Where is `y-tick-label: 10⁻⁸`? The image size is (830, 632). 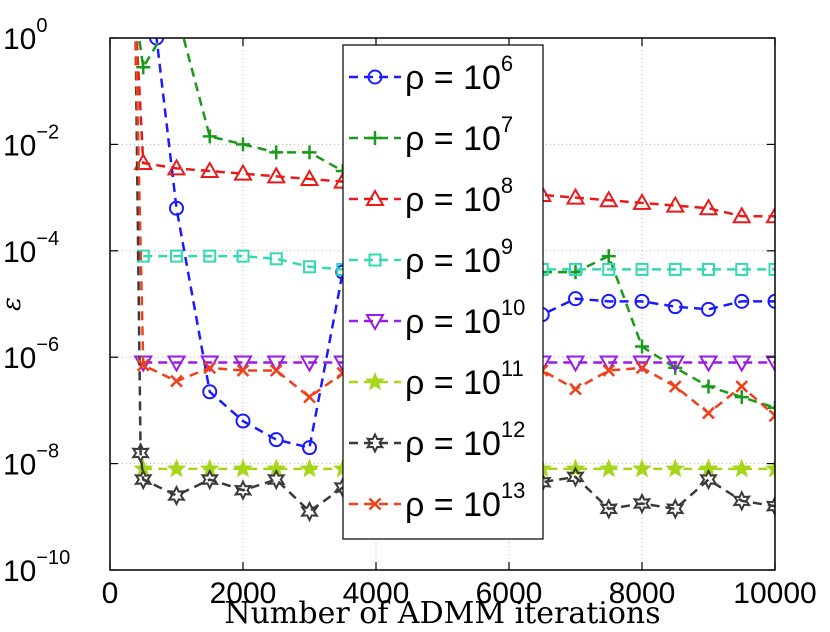
y-tick-label: 10⁻⁸ is located at coordinates (31, 461).